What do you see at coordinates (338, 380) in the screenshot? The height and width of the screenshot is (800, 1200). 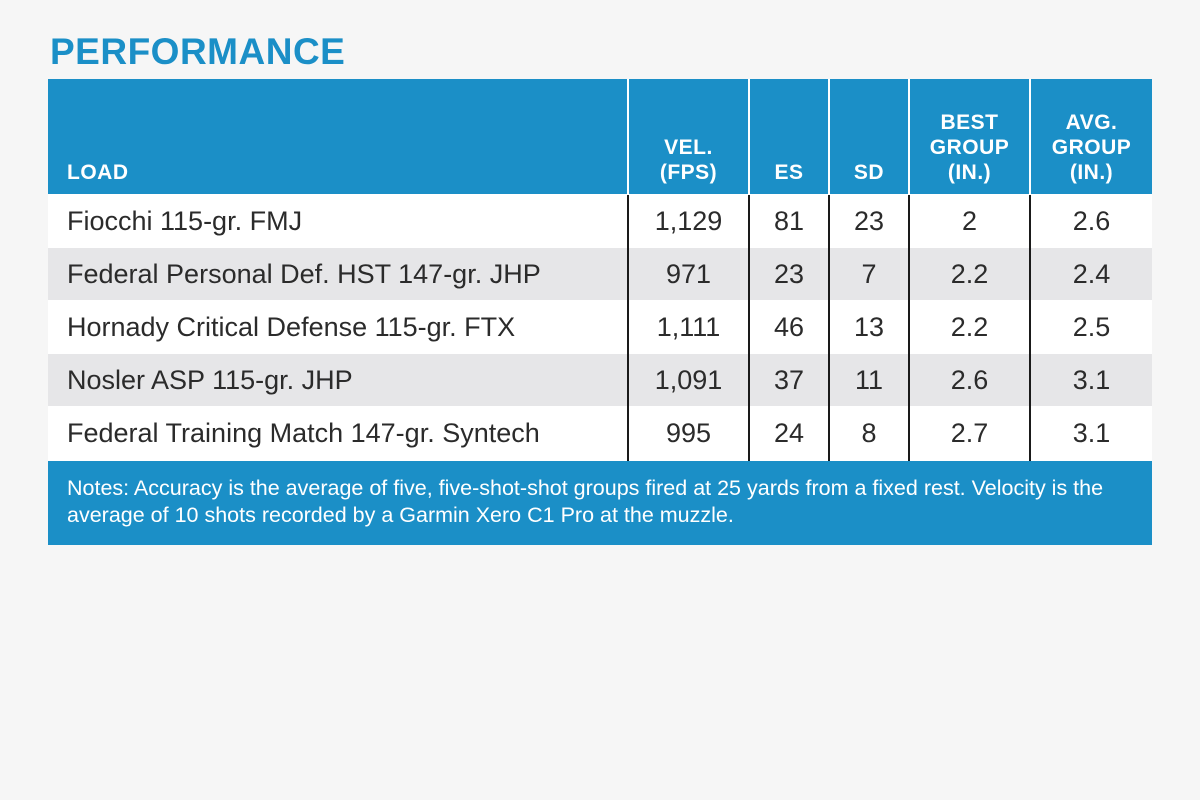 I see `cell-load: Nosler ASP 115-gr. JHP` at bounding box center [338, 380].